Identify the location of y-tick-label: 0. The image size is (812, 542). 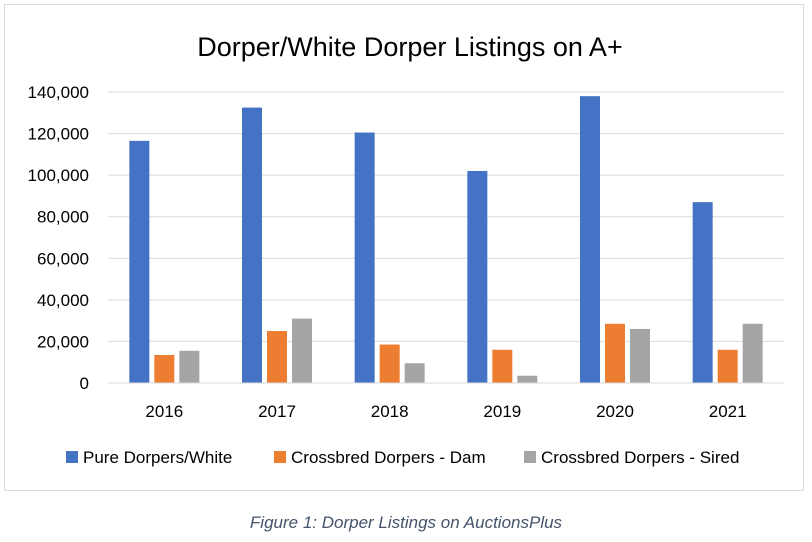
(84, 383).